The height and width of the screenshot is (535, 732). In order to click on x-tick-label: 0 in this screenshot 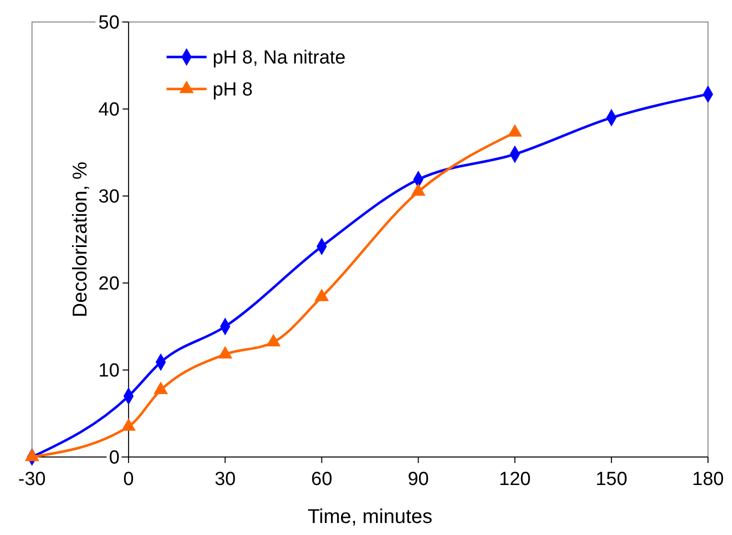, I will do `click(128, 479)`.